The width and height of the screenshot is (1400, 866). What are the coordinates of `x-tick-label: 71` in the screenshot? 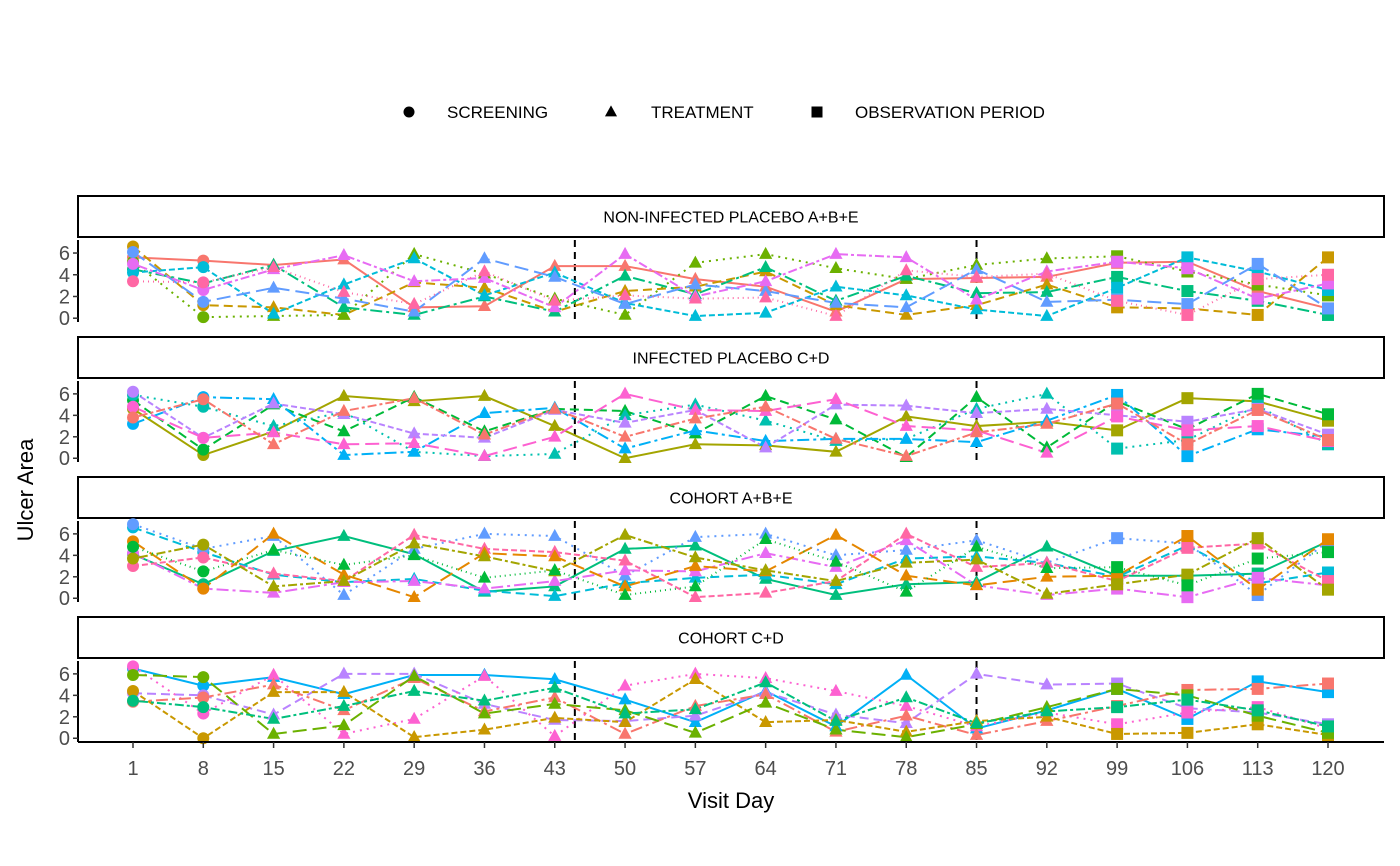 It's located at (836, 769).